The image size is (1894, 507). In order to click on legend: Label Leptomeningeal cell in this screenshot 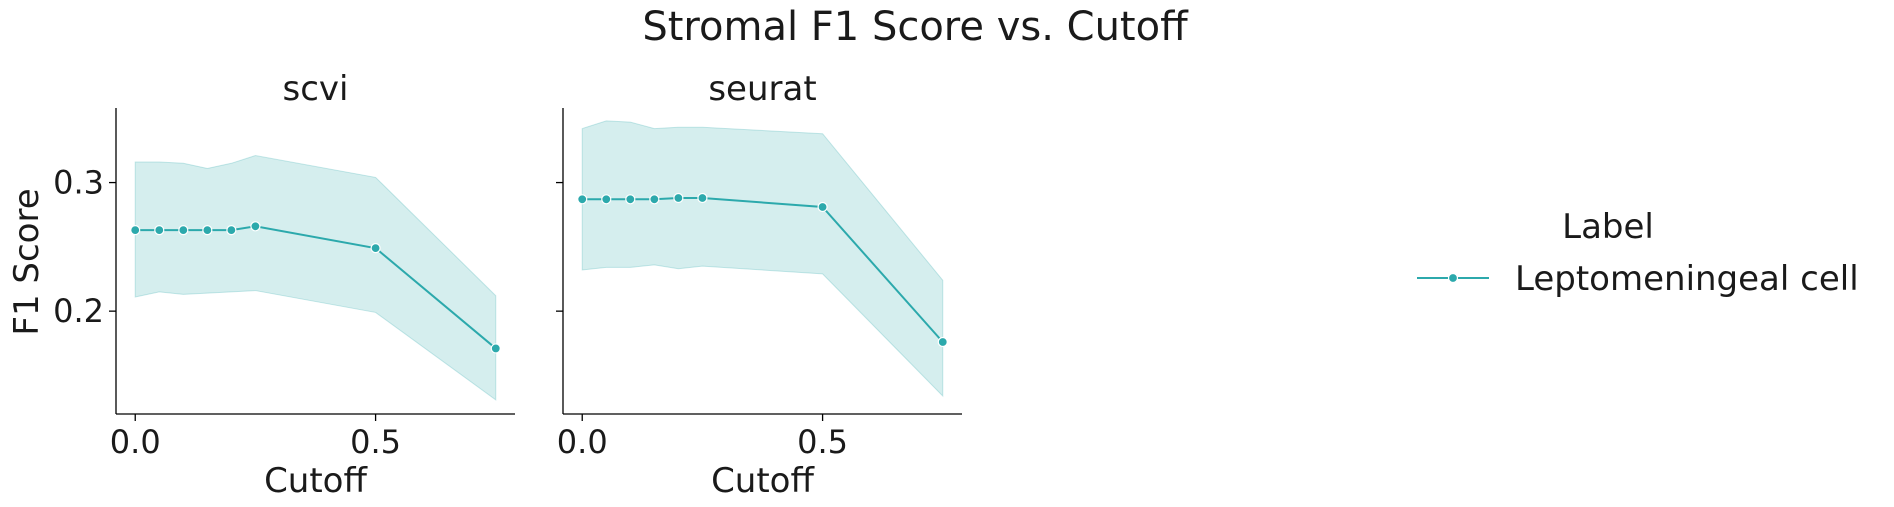, I will do `click(1638, 253)`.